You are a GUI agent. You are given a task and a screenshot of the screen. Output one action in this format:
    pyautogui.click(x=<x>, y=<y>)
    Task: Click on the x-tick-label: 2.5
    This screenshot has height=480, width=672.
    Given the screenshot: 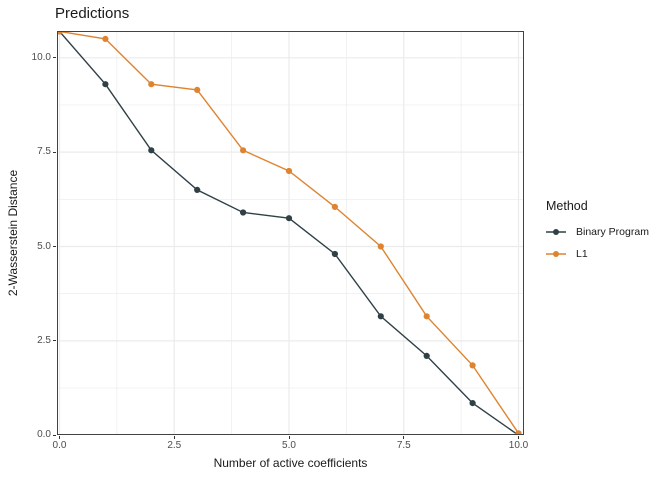 What is the action you would take?
    pyautogui.click(x=174, y=445)
    